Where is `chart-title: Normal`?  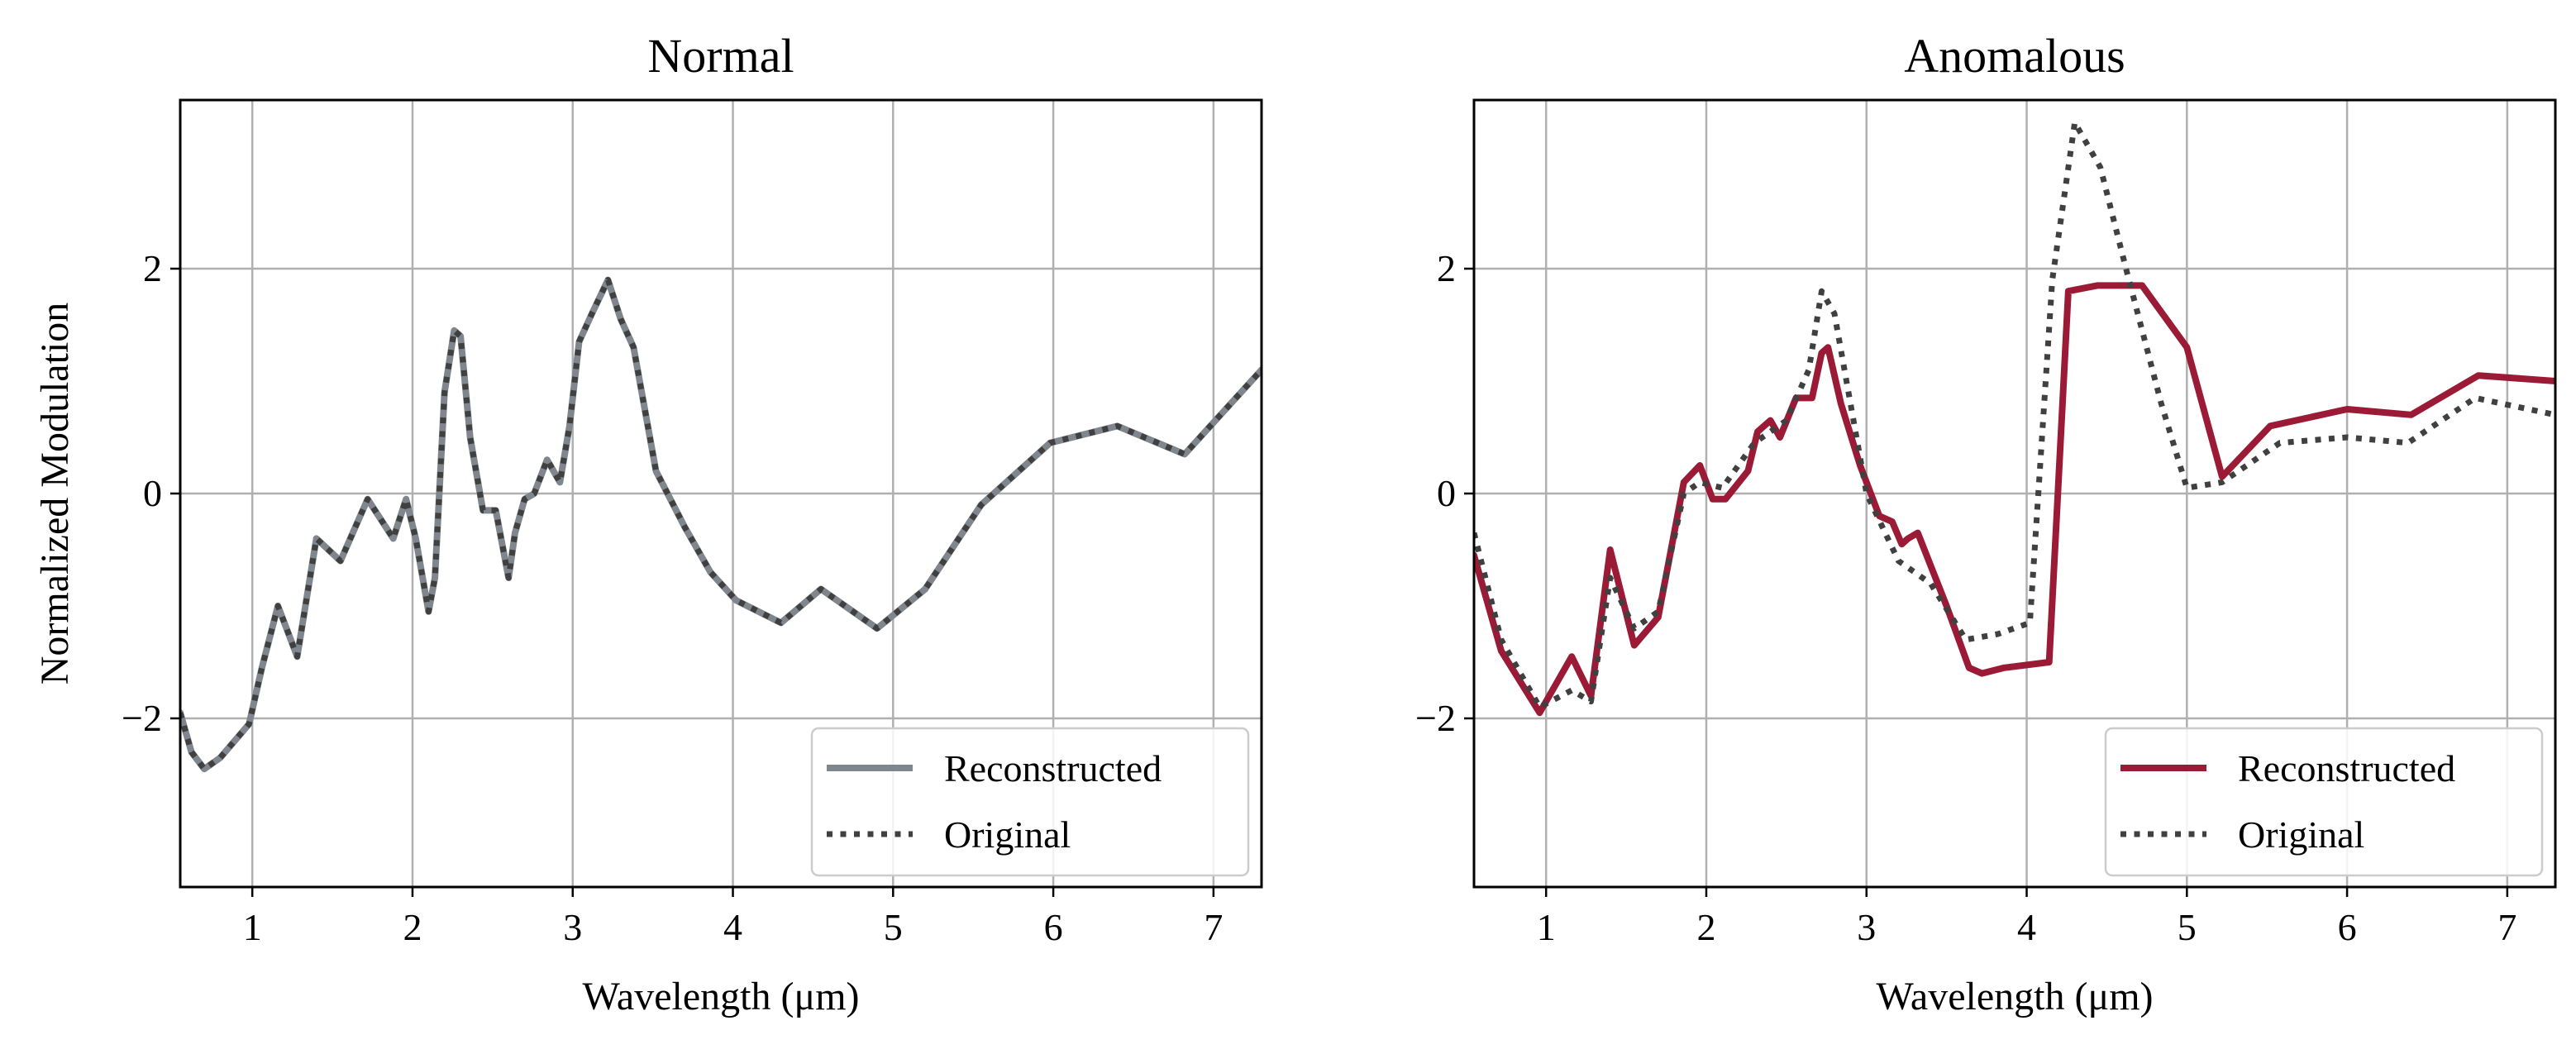
chart-title: Normal is located at coordinates (720, 56).